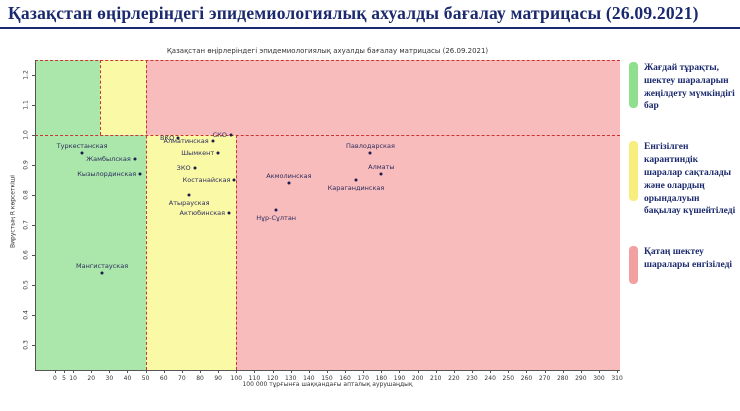 This screenshot has height=411, width=740. Describe the element at coordinates (562, 378) in the screenshot. I see `x-tick-label: 280` at that location.